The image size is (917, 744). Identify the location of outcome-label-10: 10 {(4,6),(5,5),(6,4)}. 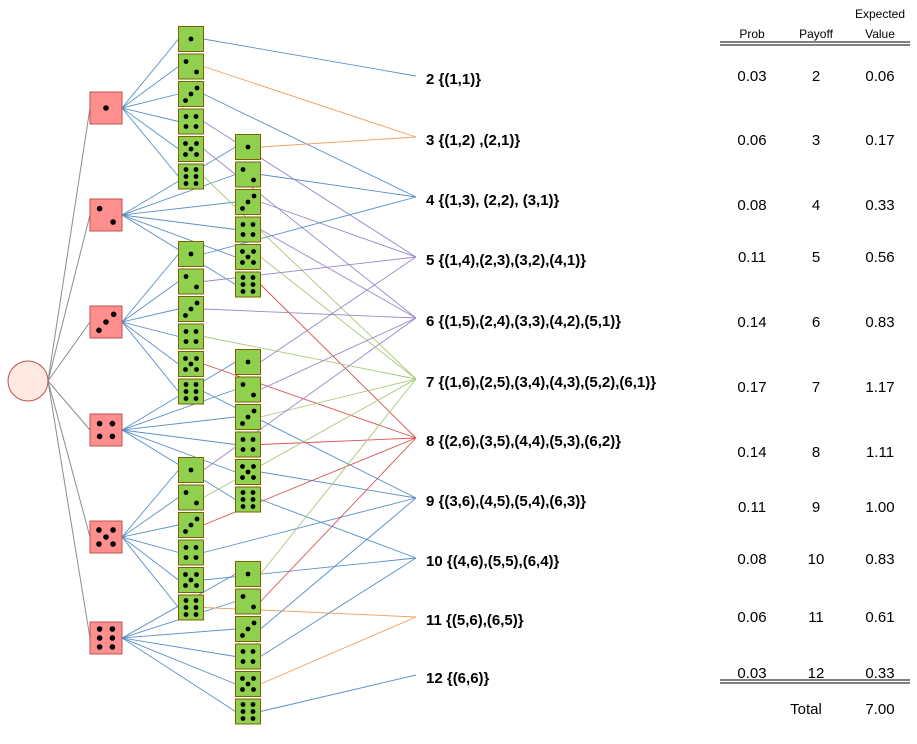
(493, 561).